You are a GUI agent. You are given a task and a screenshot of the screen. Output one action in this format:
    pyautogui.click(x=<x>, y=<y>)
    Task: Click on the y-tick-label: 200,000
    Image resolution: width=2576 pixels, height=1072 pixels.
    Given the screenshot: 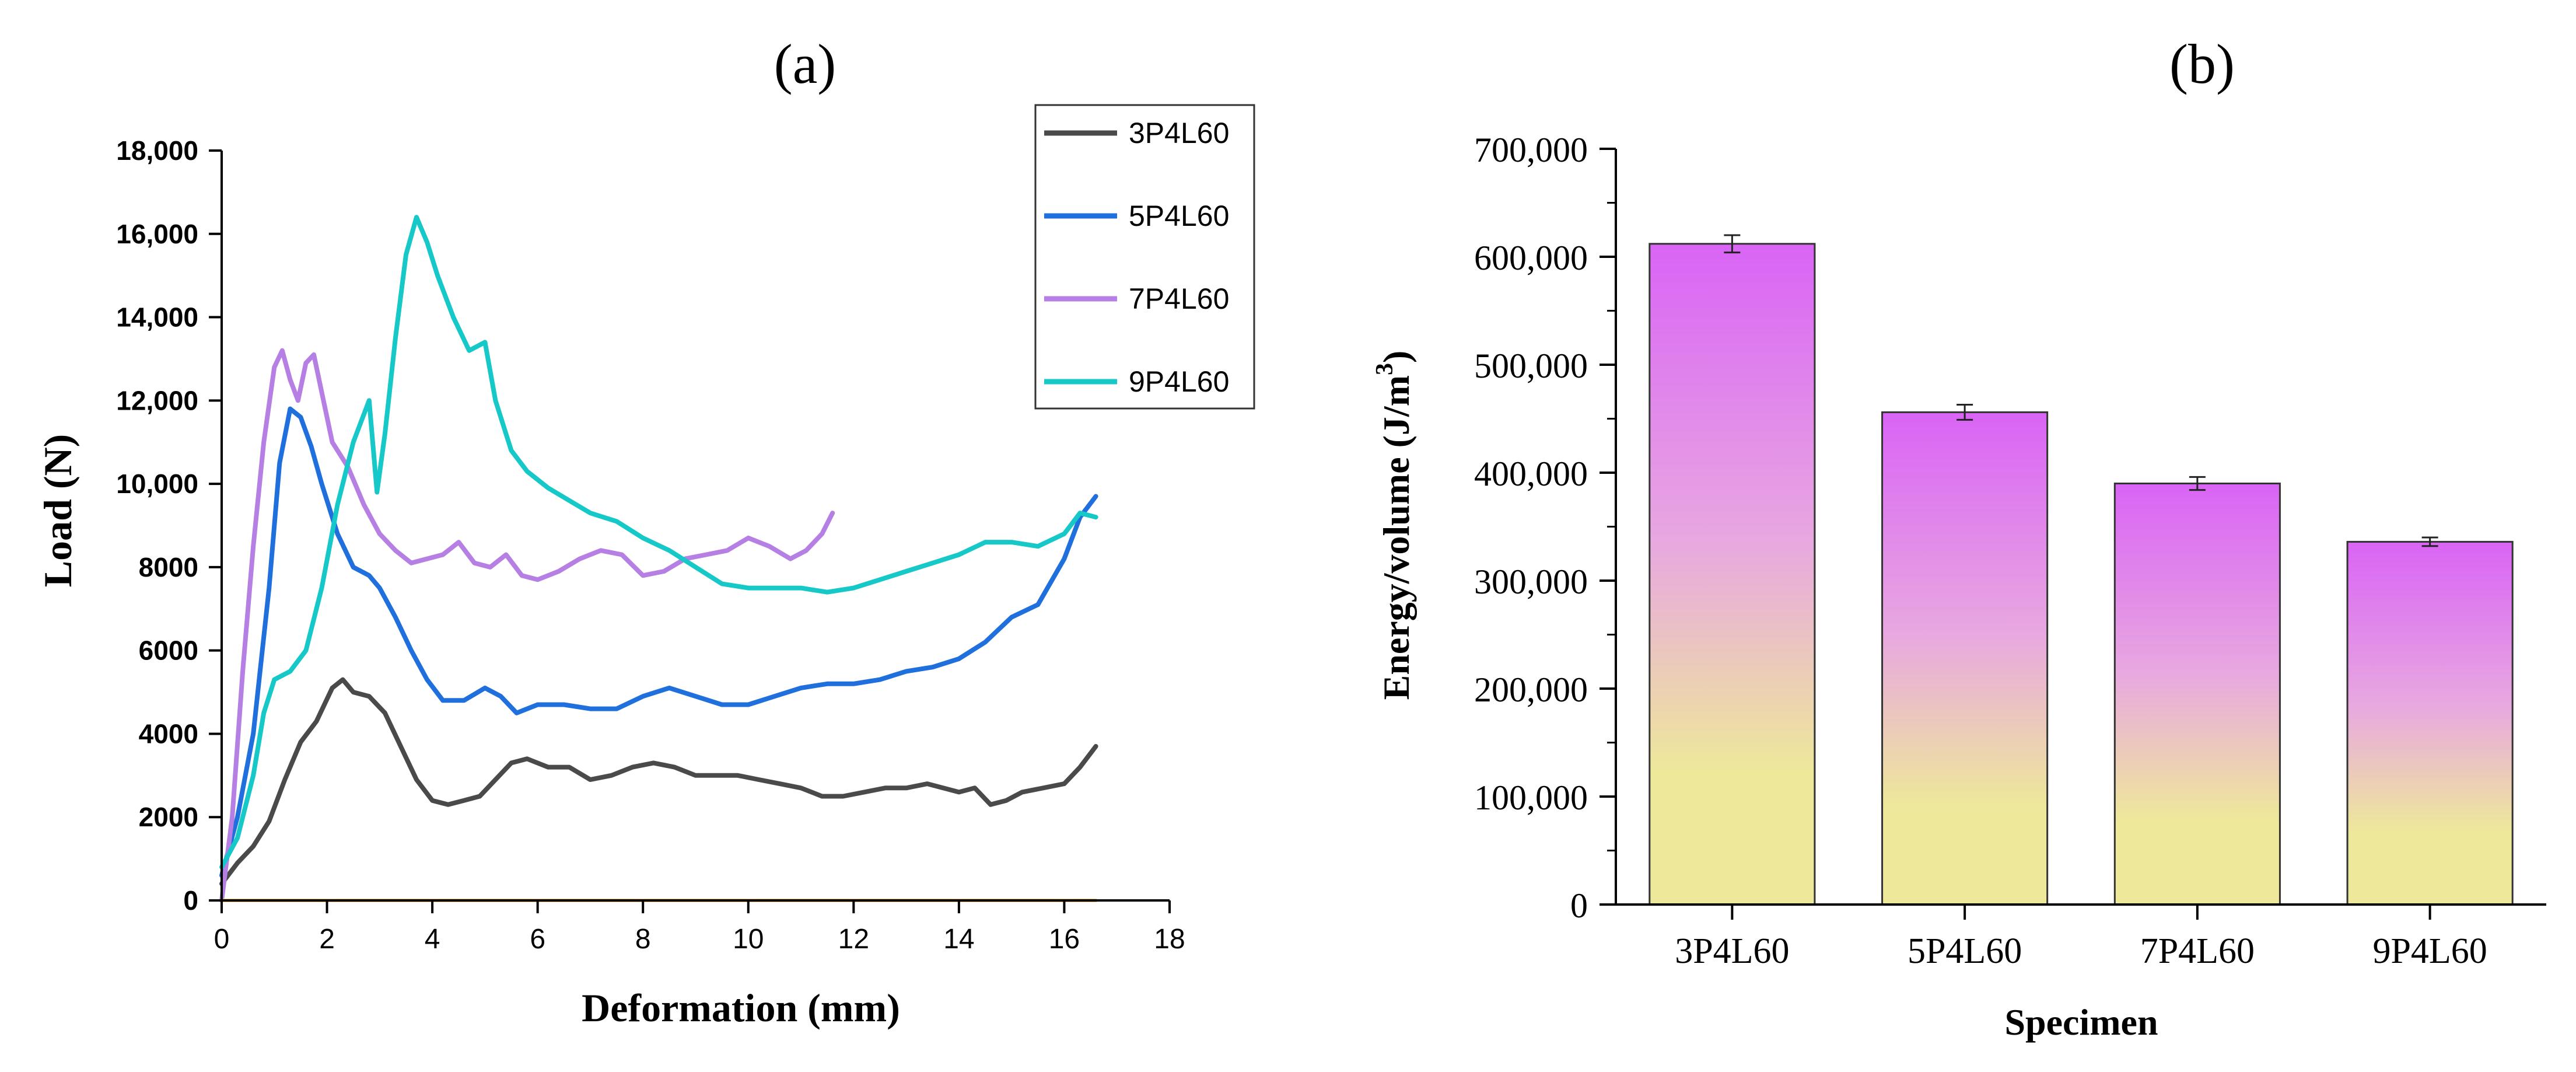 What is the action you would take?
    pyautogui.click(x=1531, y=690)
    